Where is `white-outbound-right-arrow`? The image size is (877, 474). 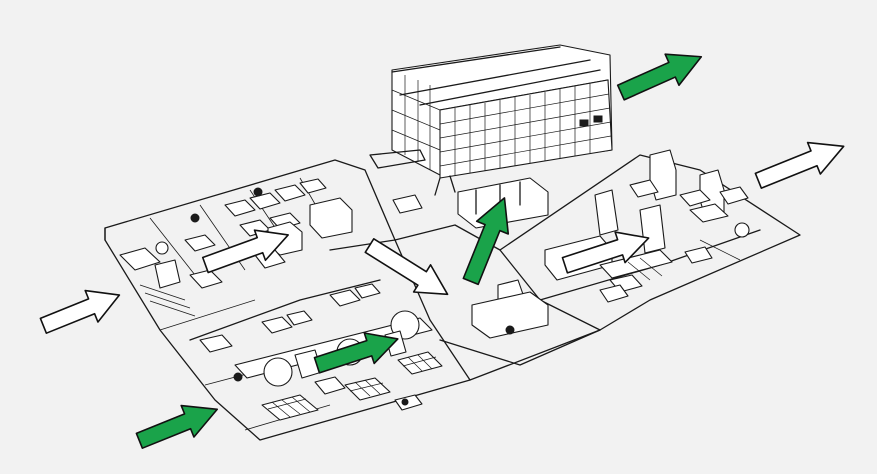 white-outbound-right-arrow is located at coordinates (799, 165).